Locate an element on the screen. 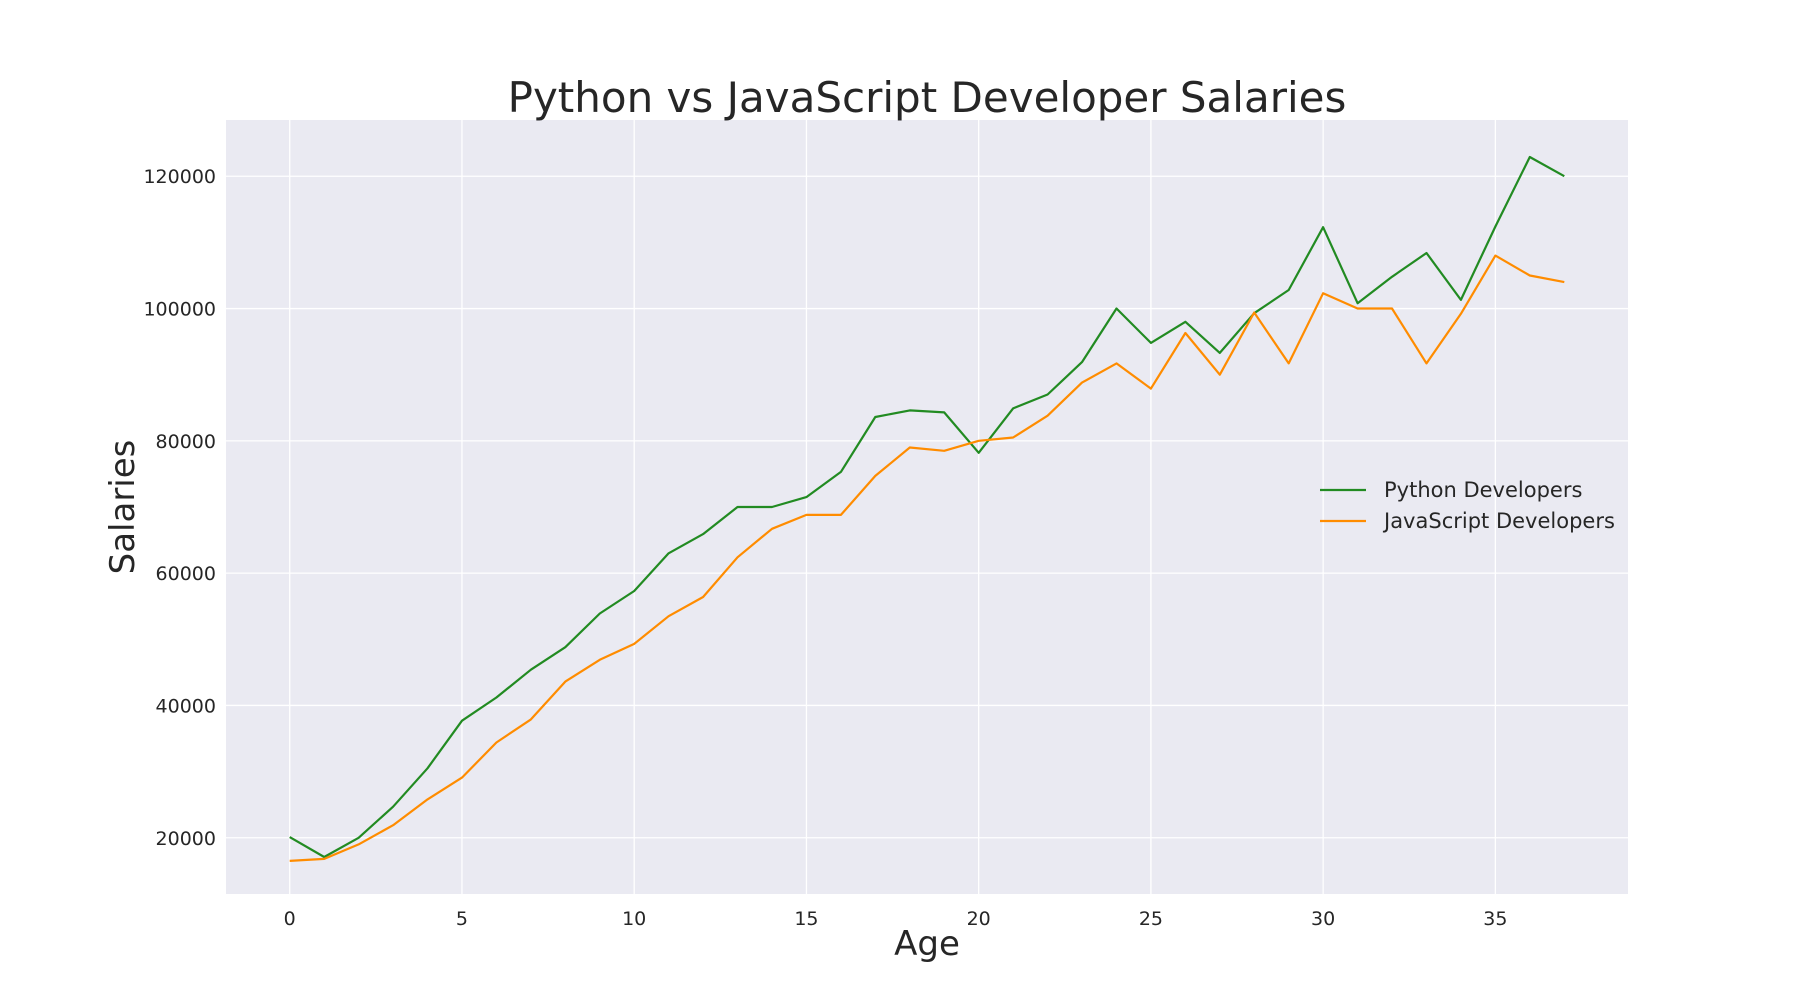 This screenshot has height=1000, width=1800. x-axis-label: Age is located at coordinates (927, 944).